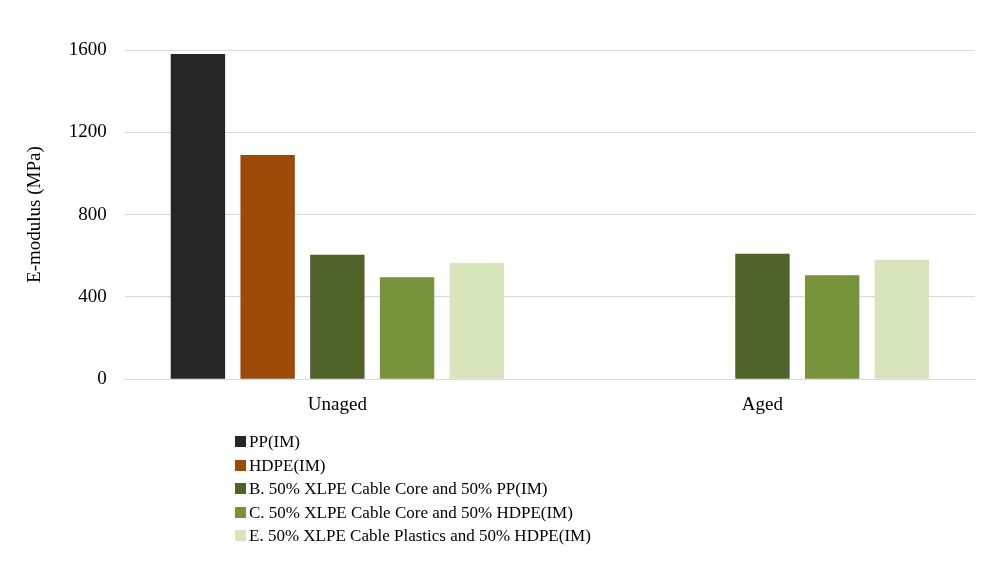 The image size is (1003, 566). I want to click on y-tick-label: 400, so click(92, 295).